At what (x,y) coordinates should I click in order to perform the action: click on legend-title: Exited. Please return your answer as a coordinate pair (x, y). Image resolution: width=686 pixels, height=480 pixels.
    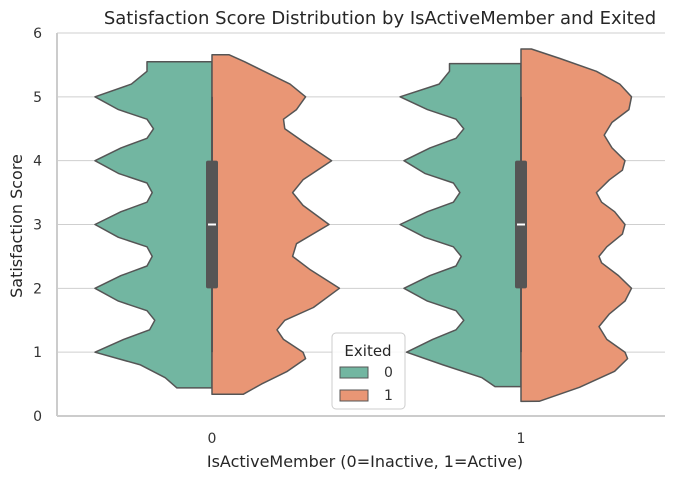
    Looking at the image, I should click on (367, 351).